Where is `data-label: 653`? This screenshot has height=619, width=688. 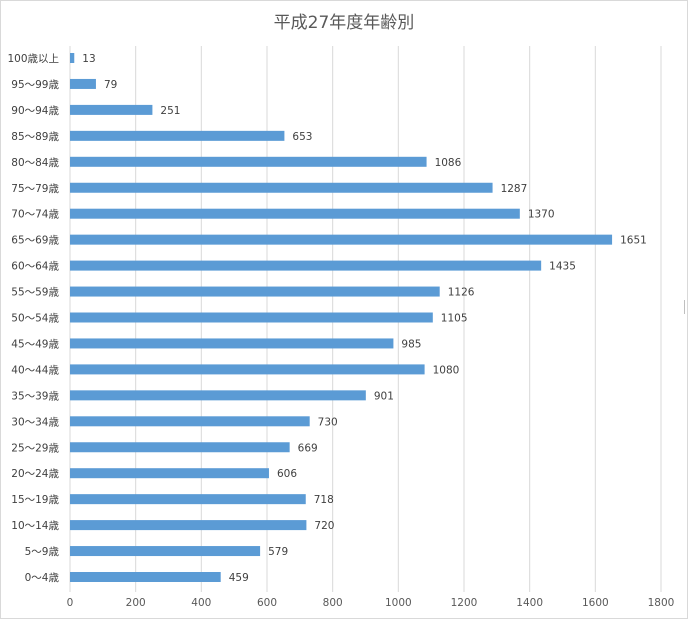 data-label: 653 is located at coordinates (302, 137).